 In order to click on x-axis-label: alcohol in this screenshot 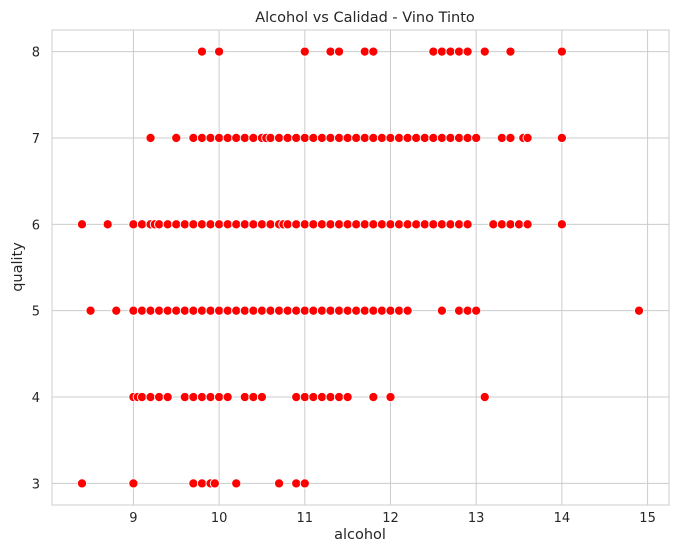, I will do `click(360, 535)`.